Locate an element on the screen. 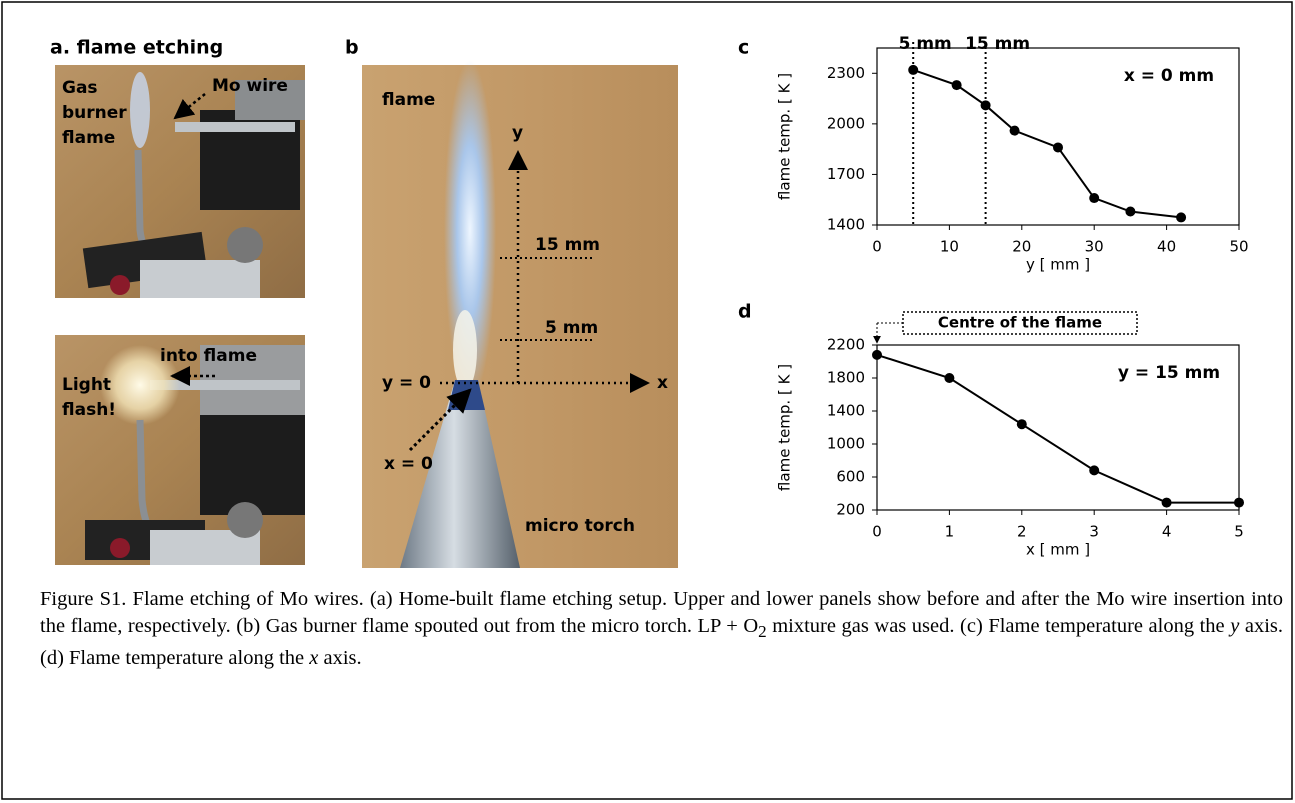 The image size is (1295, 803). photo-label: into flame is located at coordinates (208, 356).